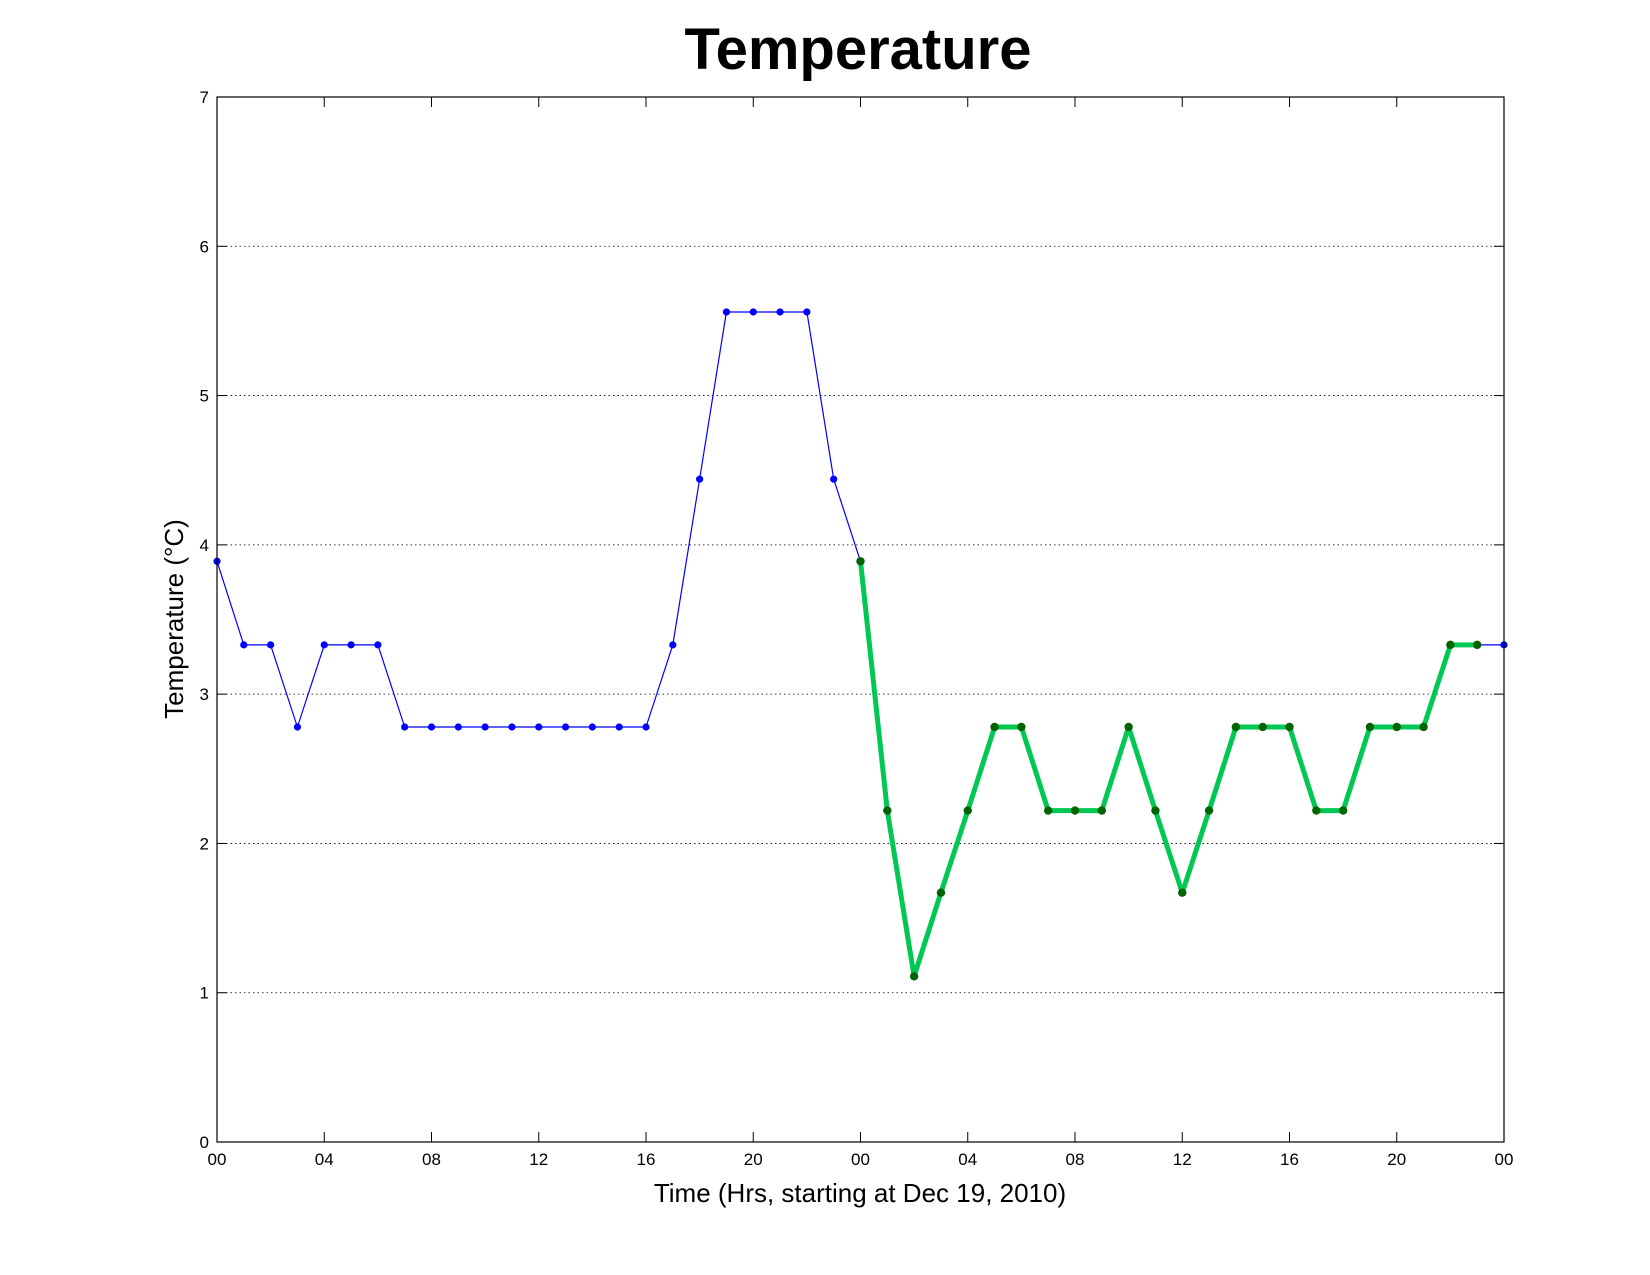  I want to click on x-axis-label: Time (Hrs, starting at Dec 19, 2010), so click(860, 1193).